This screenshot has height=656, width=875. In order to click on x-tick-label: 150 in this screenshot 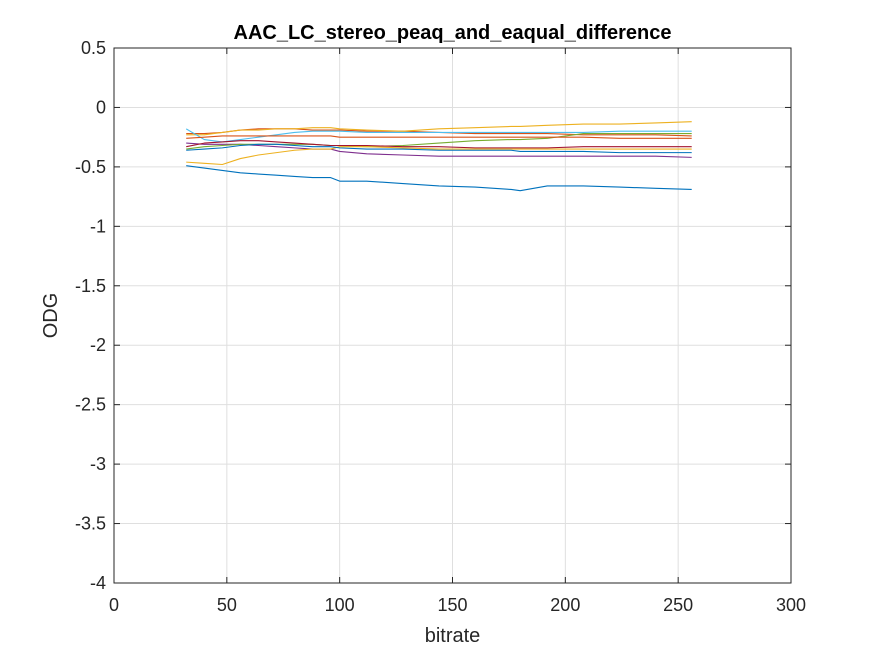, I will do `click(452, 605)`.